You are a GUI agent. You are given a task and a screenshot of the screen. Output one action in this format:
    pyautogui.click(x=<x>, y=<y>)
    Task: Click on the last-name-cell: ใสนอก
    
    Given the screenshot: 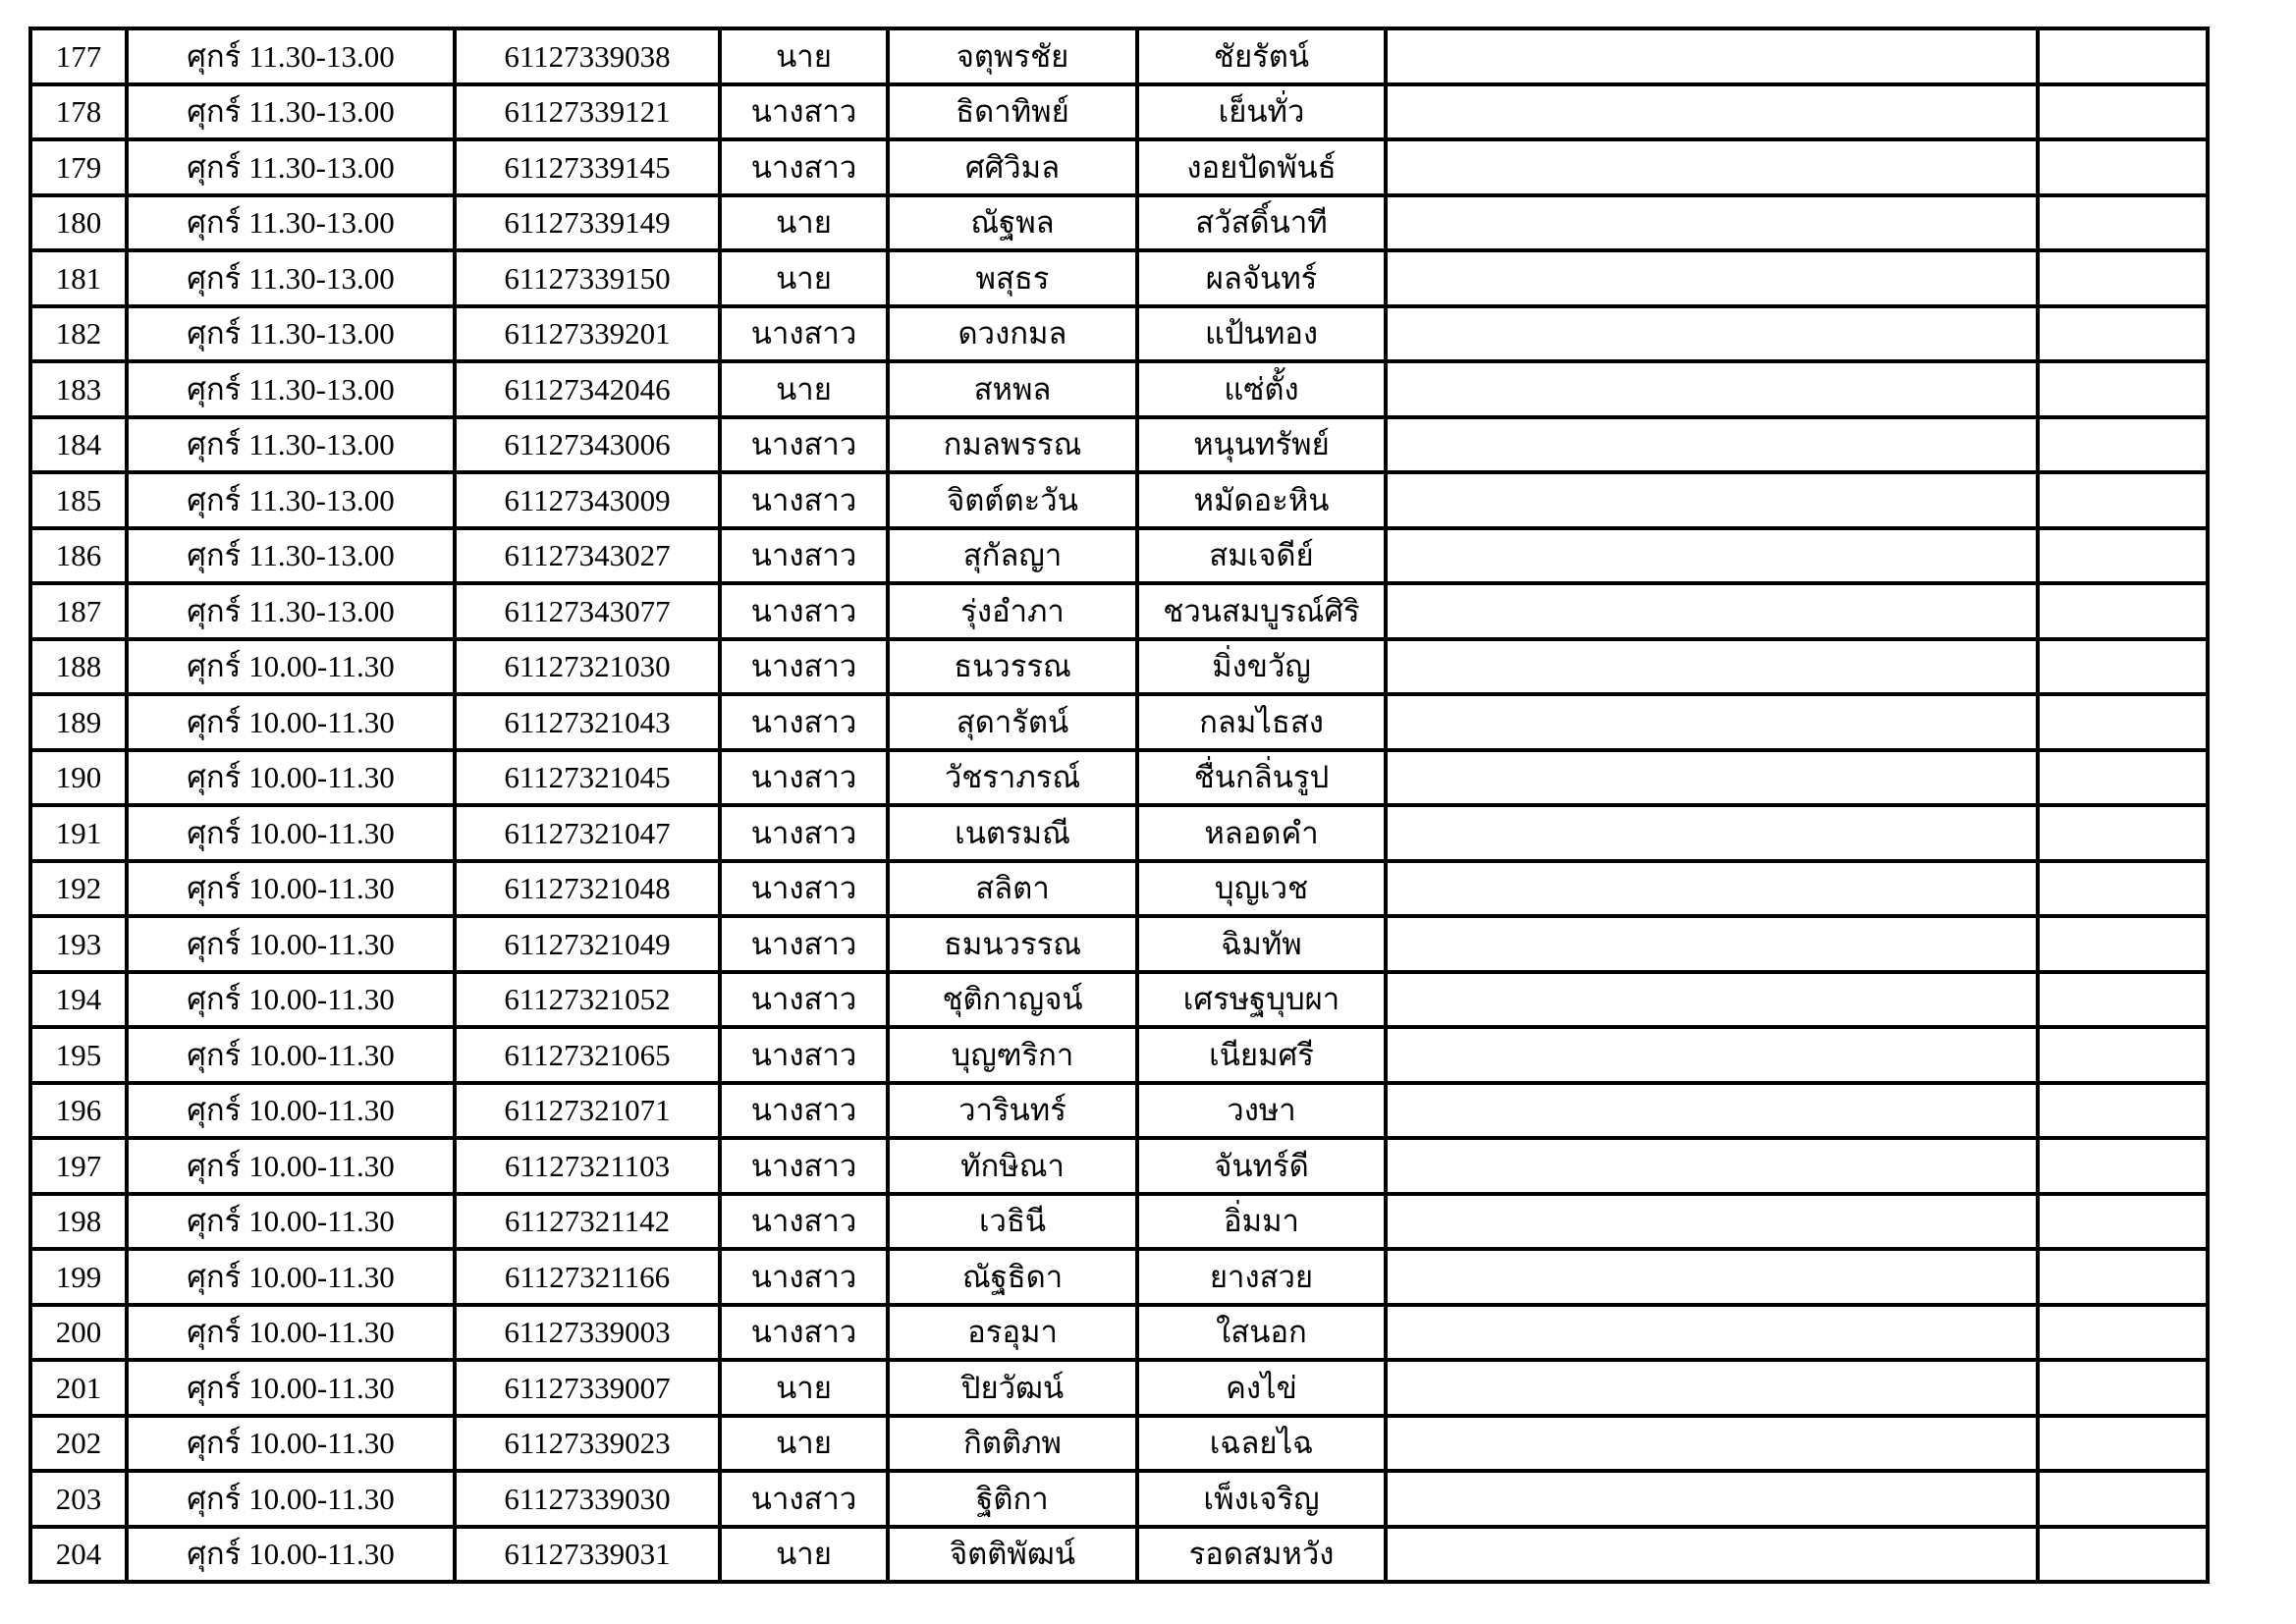 What is the action you would take?
    pyautogui.click(x=1261, y=1332)
    